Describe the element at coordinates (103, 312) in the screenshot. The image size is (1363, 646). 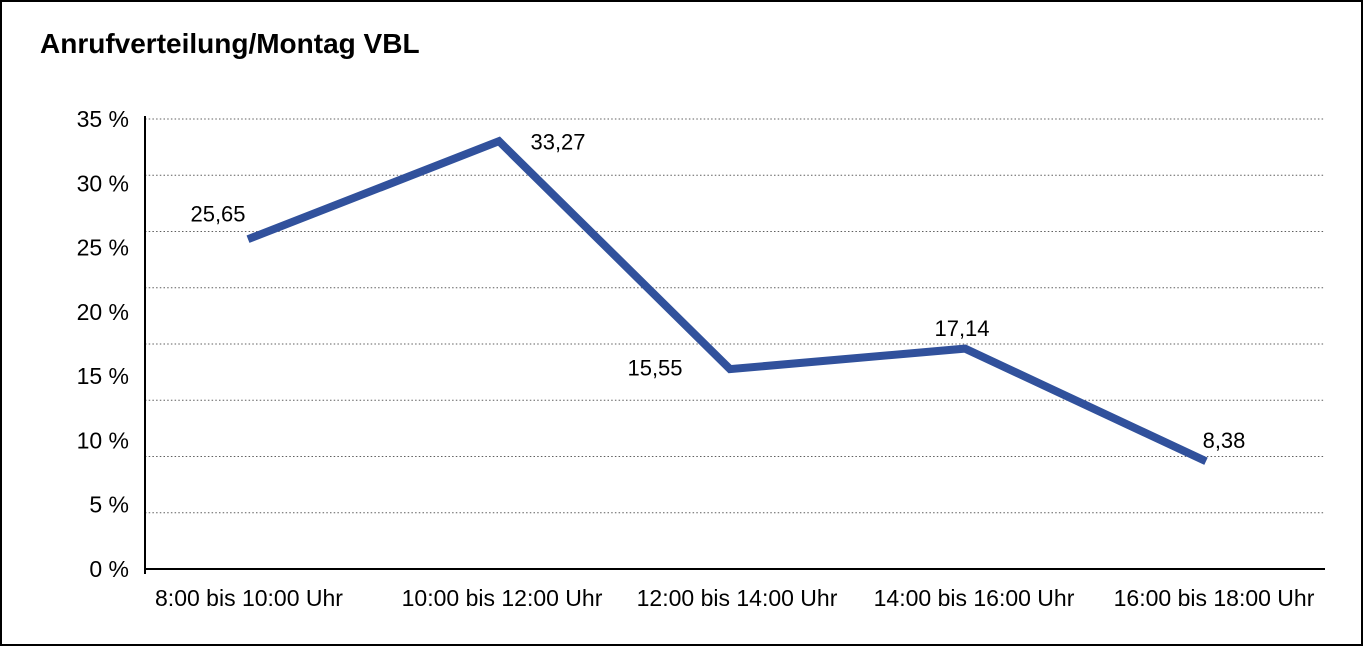
I see `y-tick-label: 20 %` at that location.